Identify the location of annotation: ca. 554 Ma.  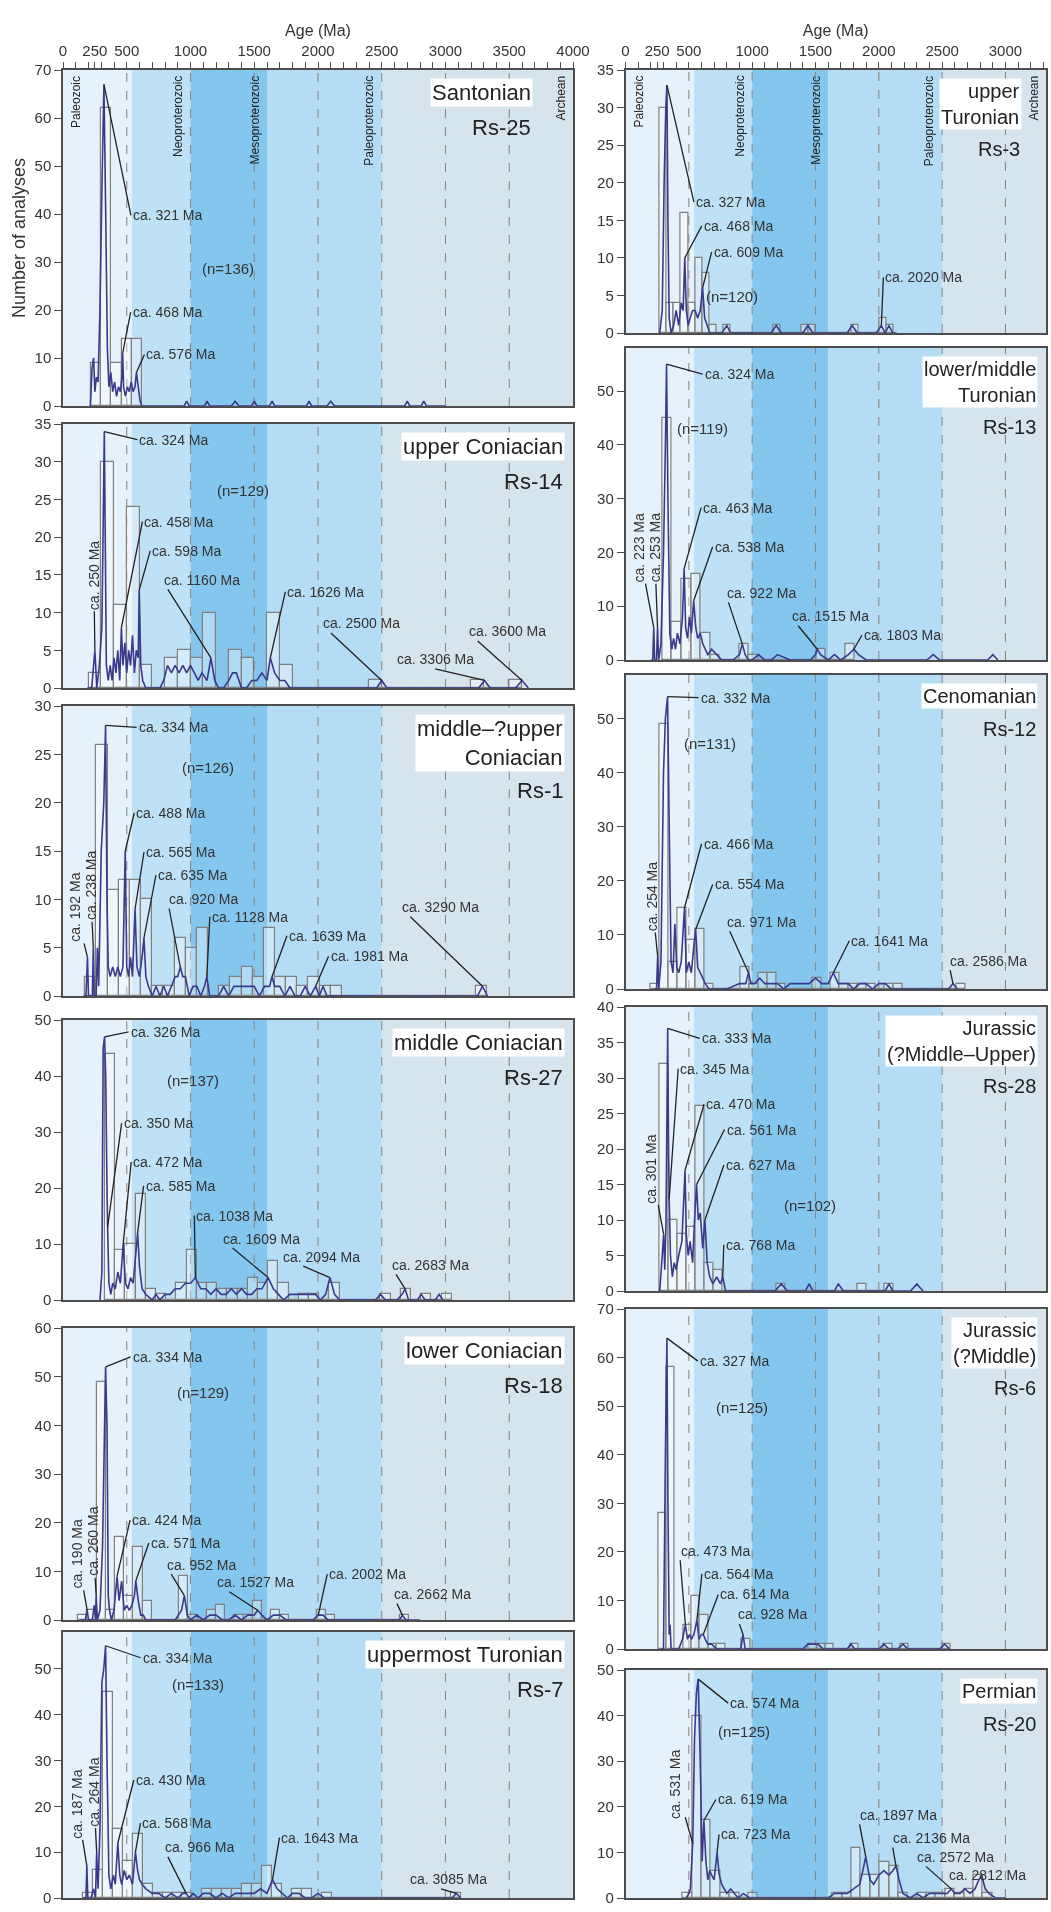
(750, 884).